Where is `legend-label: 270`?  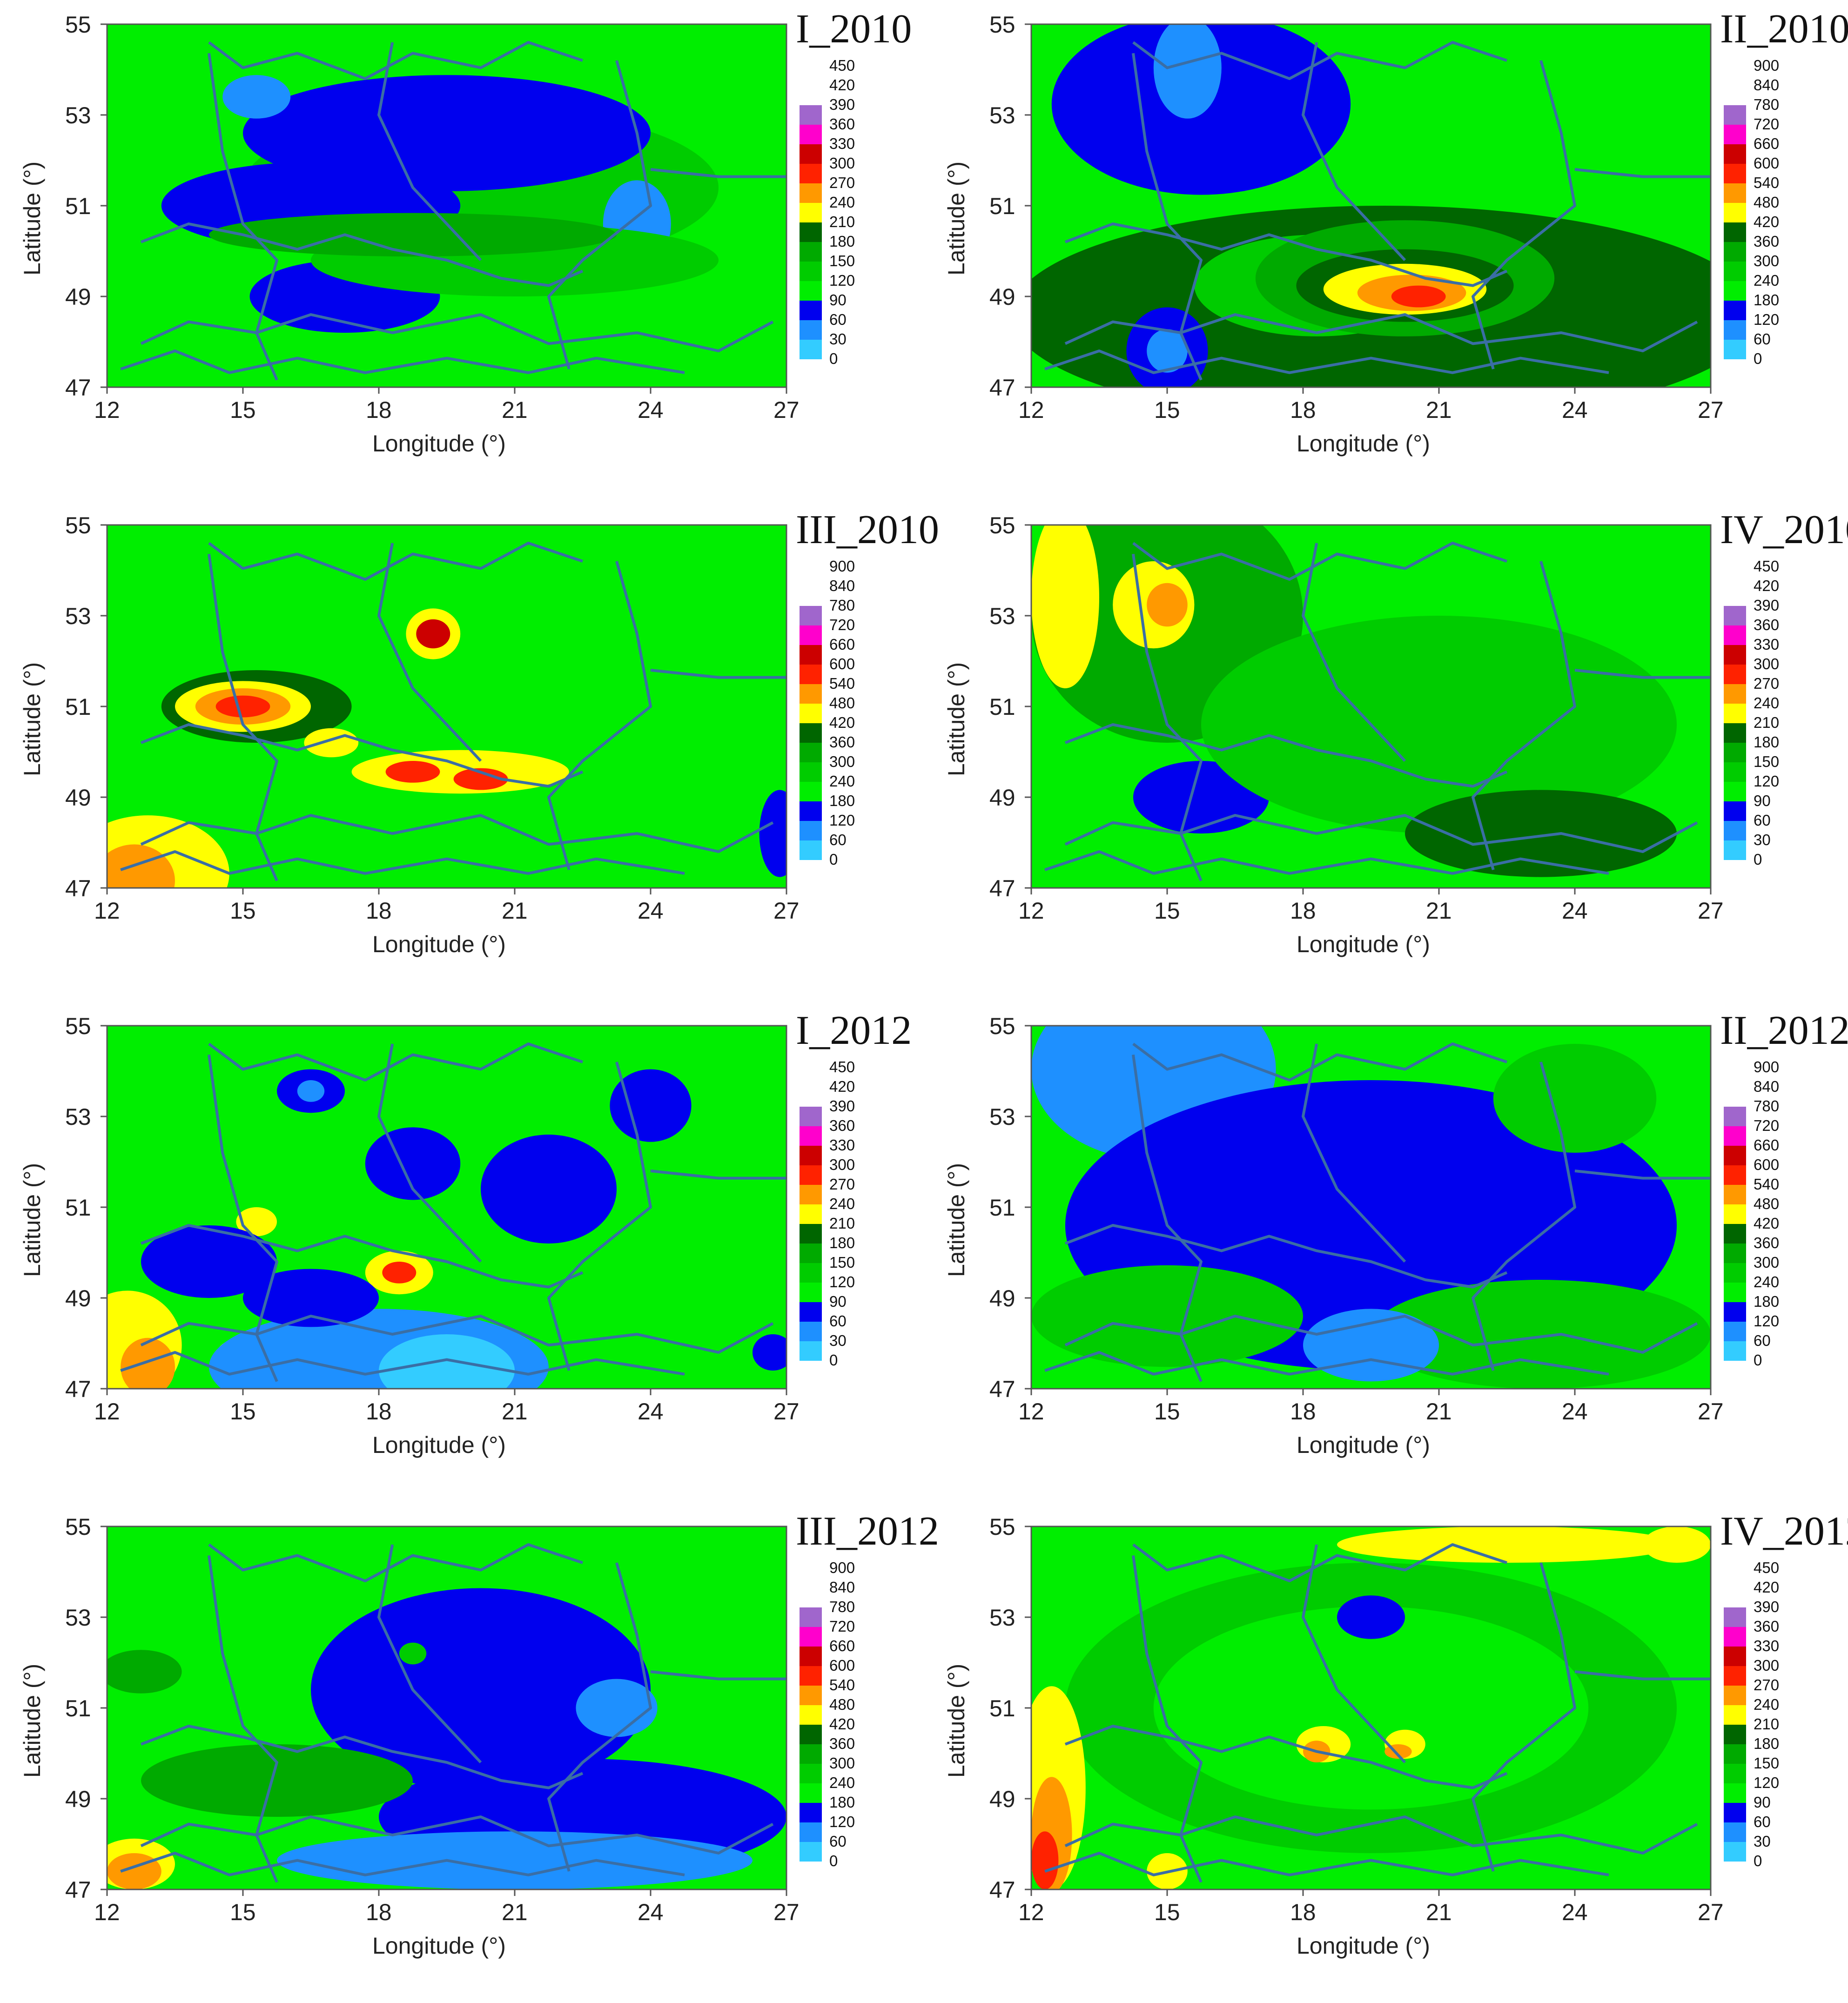
legend-label: 270 is located at coordinates (1767, 1685).